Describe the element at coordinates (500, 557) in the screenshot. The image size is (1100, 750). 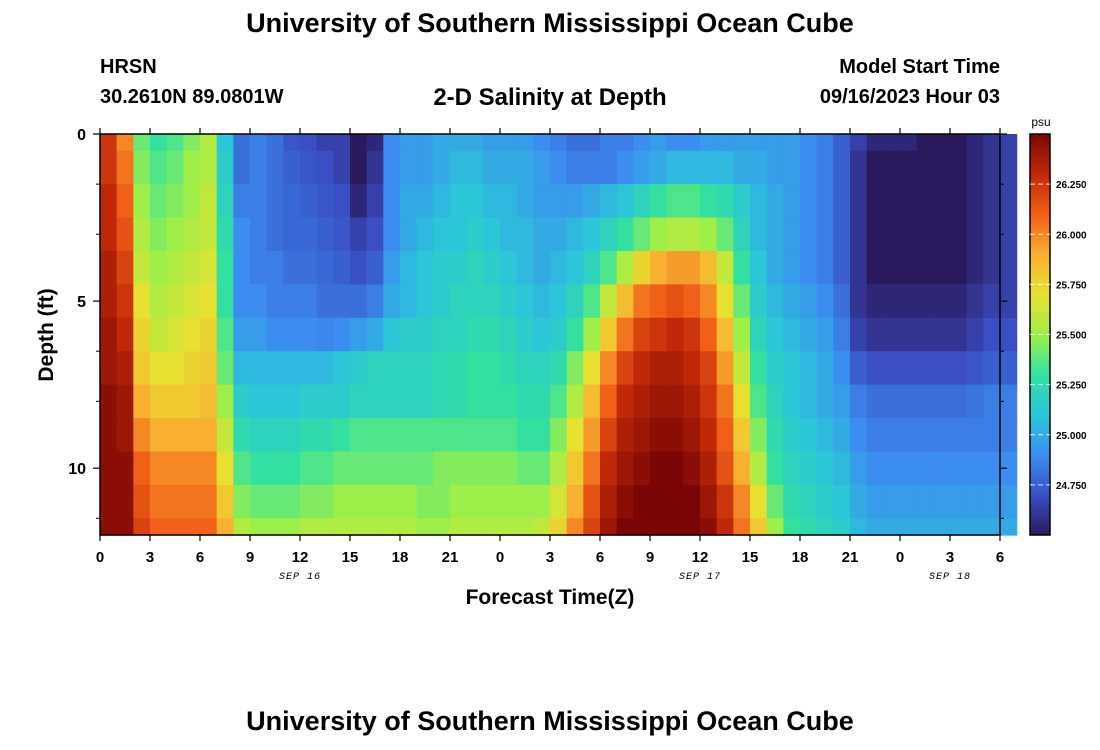
I see `x-tick-label: 0` at that location.